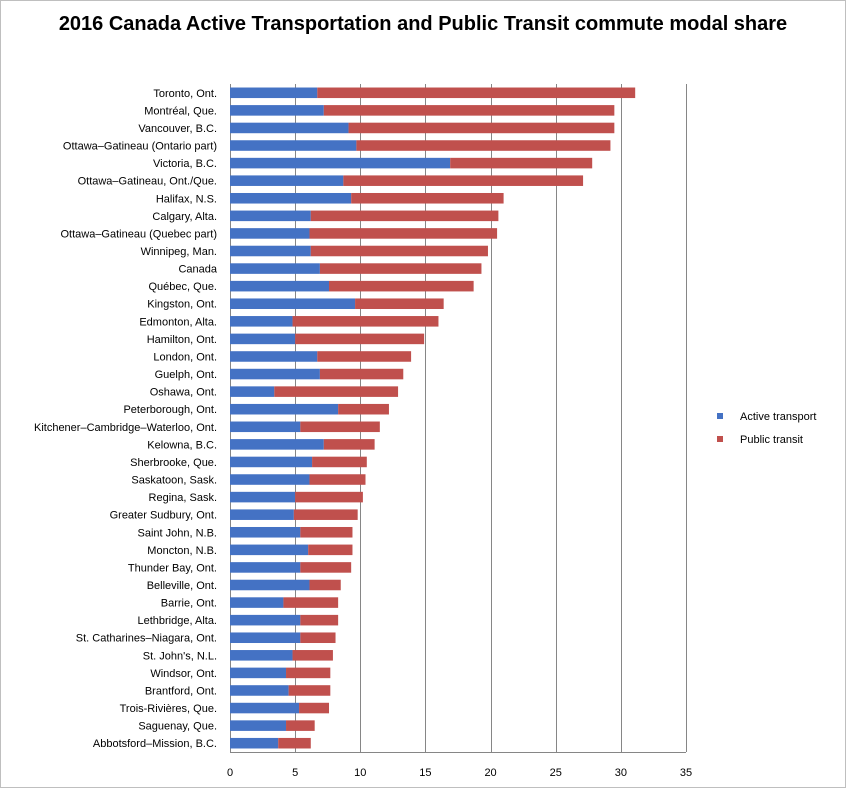  What do you see at coordinates (183, 498) in the screenshot?
I see `category-label: Regina, Sask.` at bounding box center [183, 498].